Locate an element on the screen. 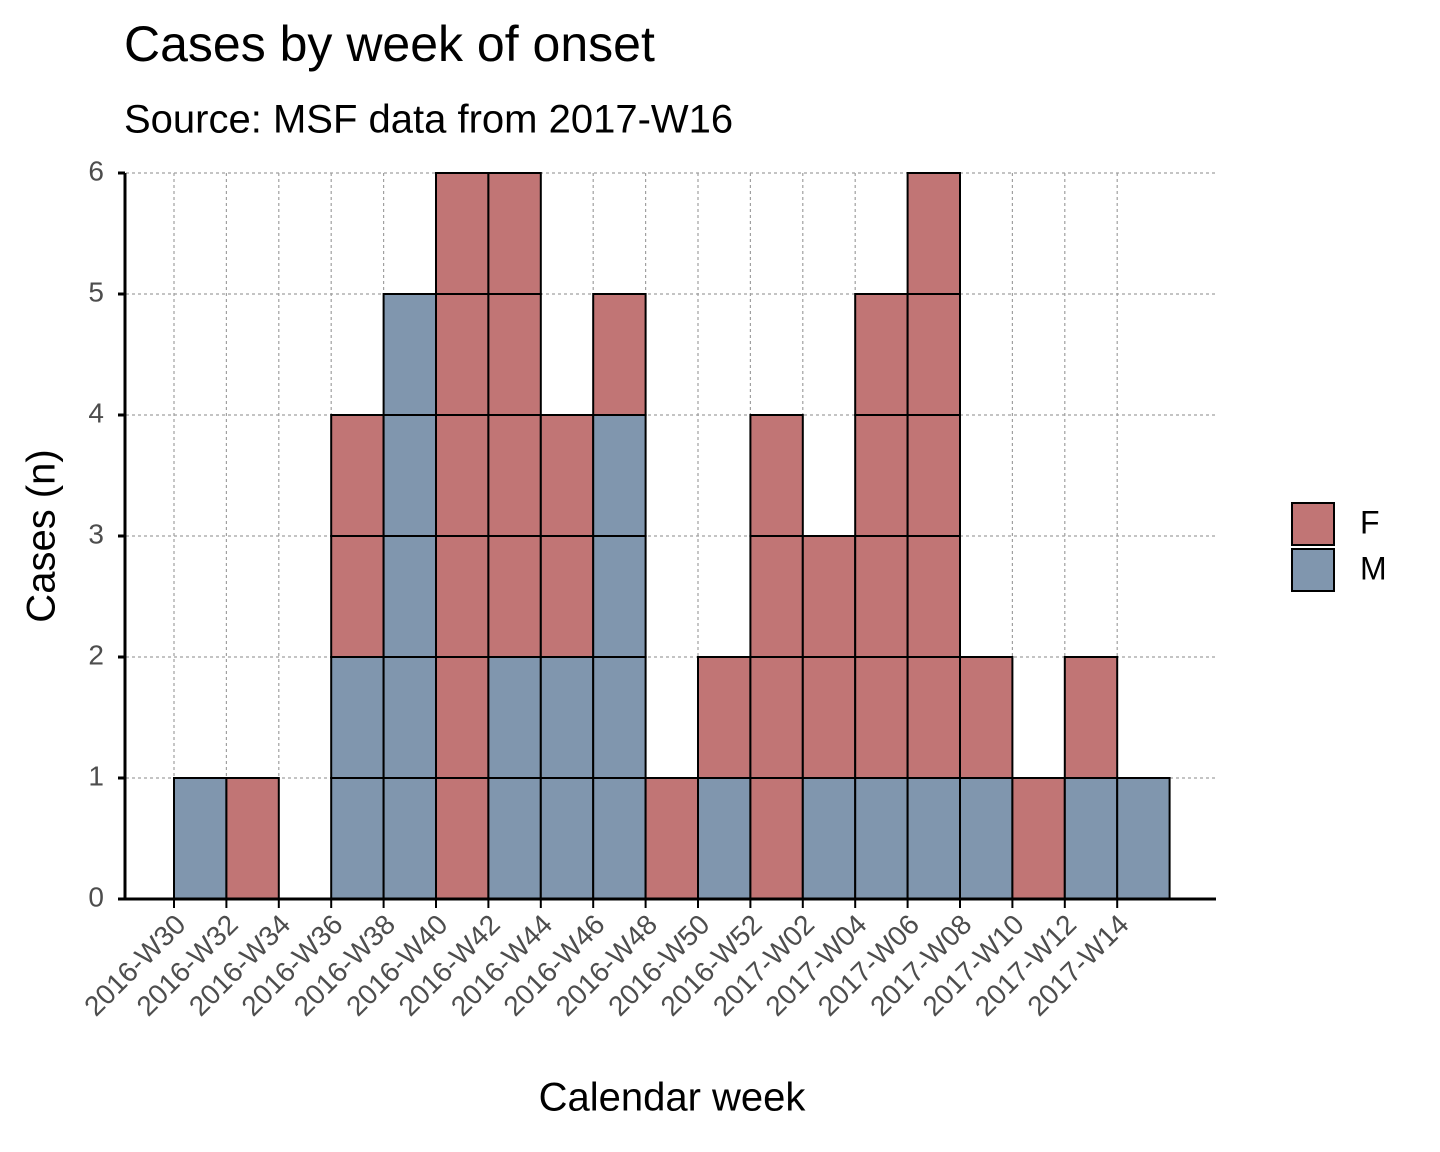  y-axis-label: Cases (n) is located at coordinates (42, 535).